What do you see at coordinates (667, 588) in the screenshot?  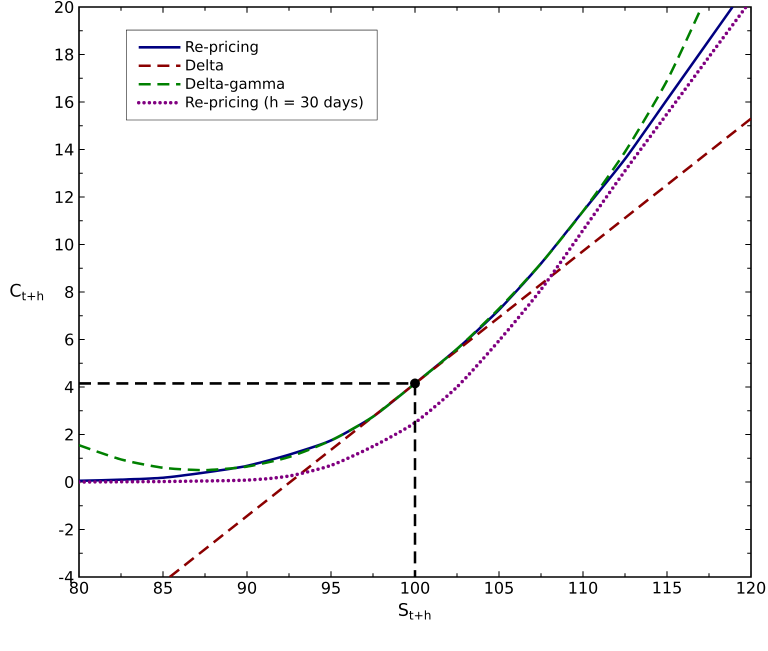 I see `x-tick-label: 115` at bounding box center [667, 588].